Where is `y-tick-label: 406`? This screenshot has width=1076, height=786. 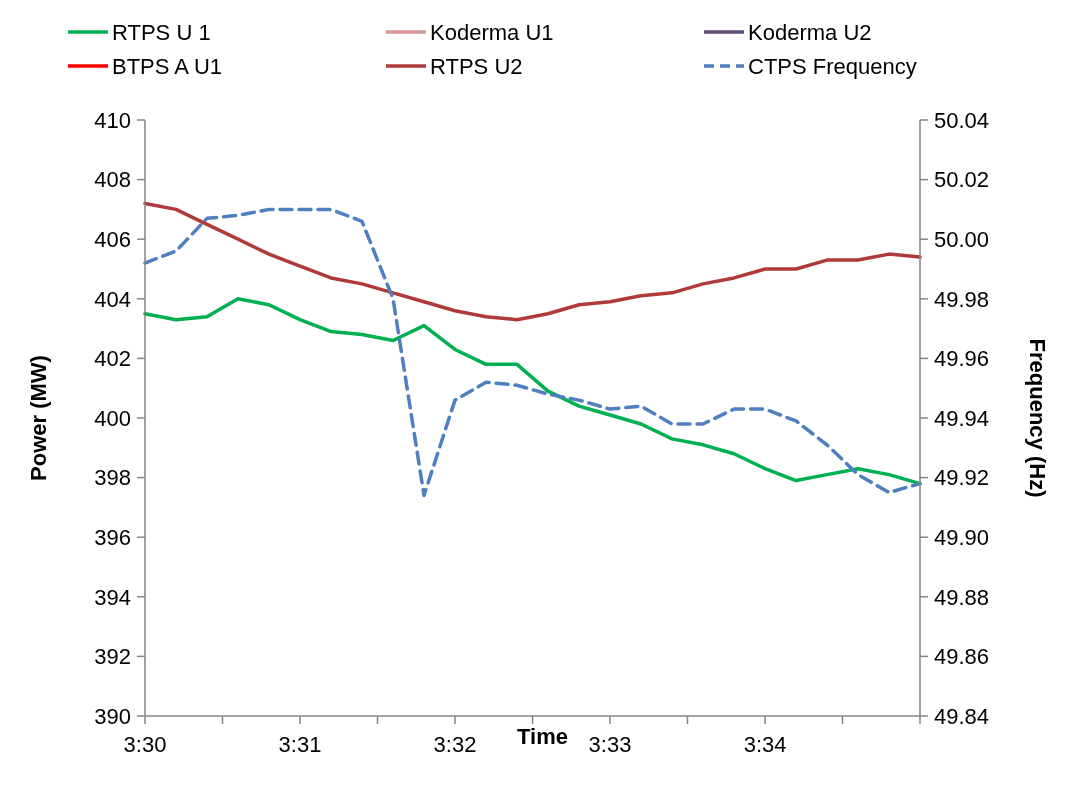
y-tick-label: 406 is located at coordinates (112, 239).